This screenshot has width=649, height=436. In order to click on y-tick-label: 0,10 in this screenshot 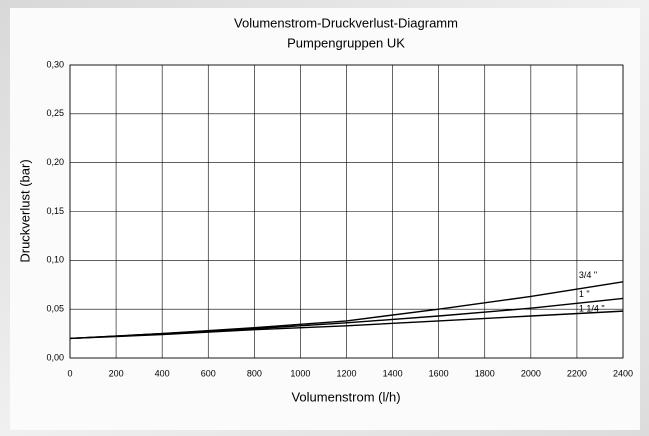, I will do `click(55, 260)`.